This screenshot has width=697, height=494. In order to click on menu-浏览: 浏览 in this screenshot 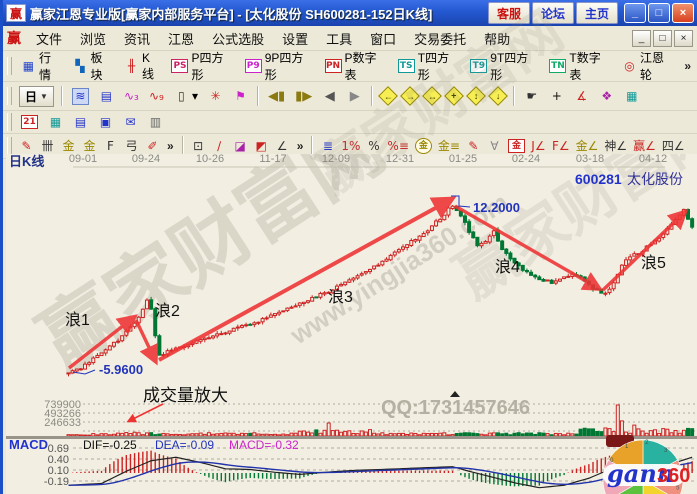, I will do `click(93, 39)`.